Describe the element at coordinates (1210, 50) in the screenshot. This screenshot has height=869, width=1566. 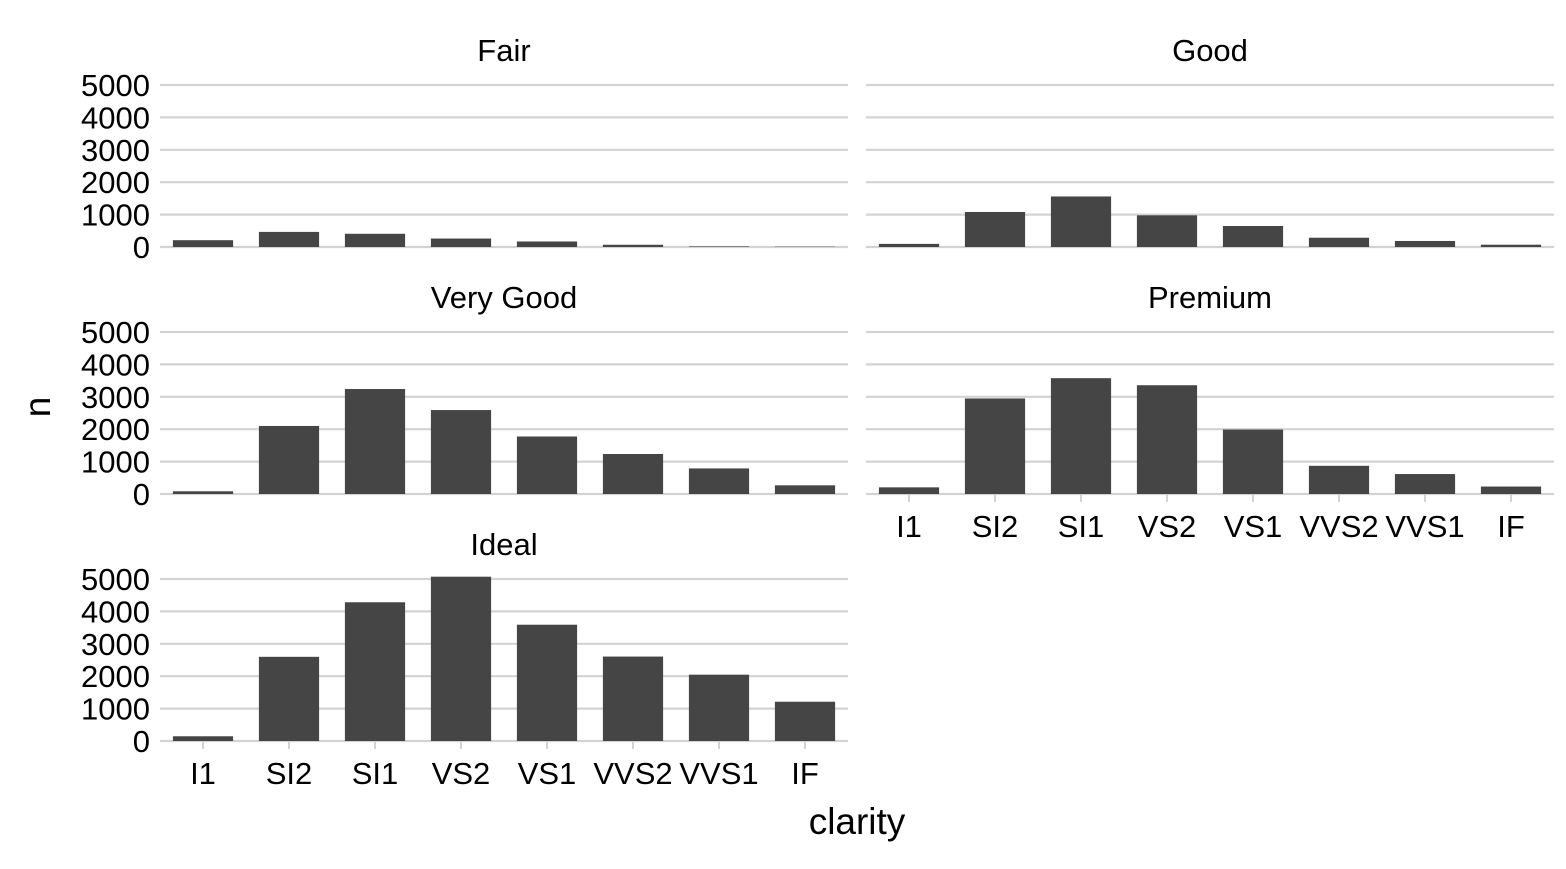
I see `strip-label-good: Good` at that location.